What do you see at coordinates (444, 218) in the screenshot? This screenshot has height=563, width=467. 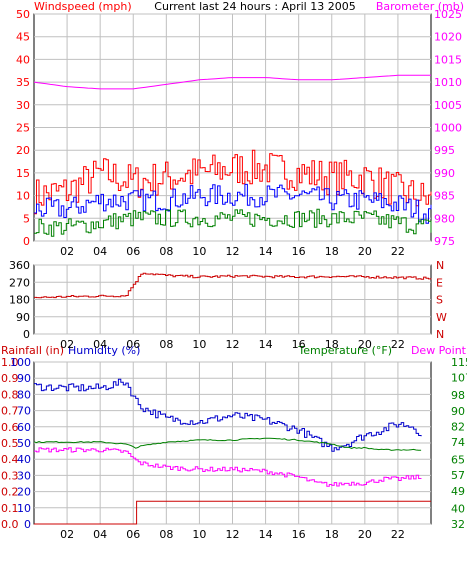 I see `barometer-tick-label: 980` at bounding box center [444, 218].